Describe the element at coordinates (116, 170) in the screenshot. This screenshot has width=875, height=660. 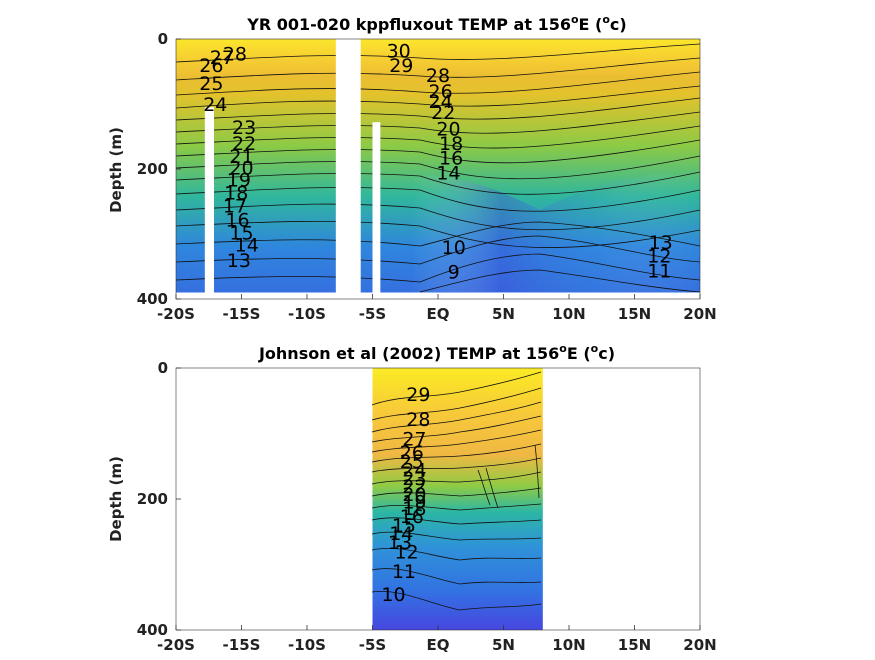
I see `top-y-axis-label: Depth (m)` at that location.